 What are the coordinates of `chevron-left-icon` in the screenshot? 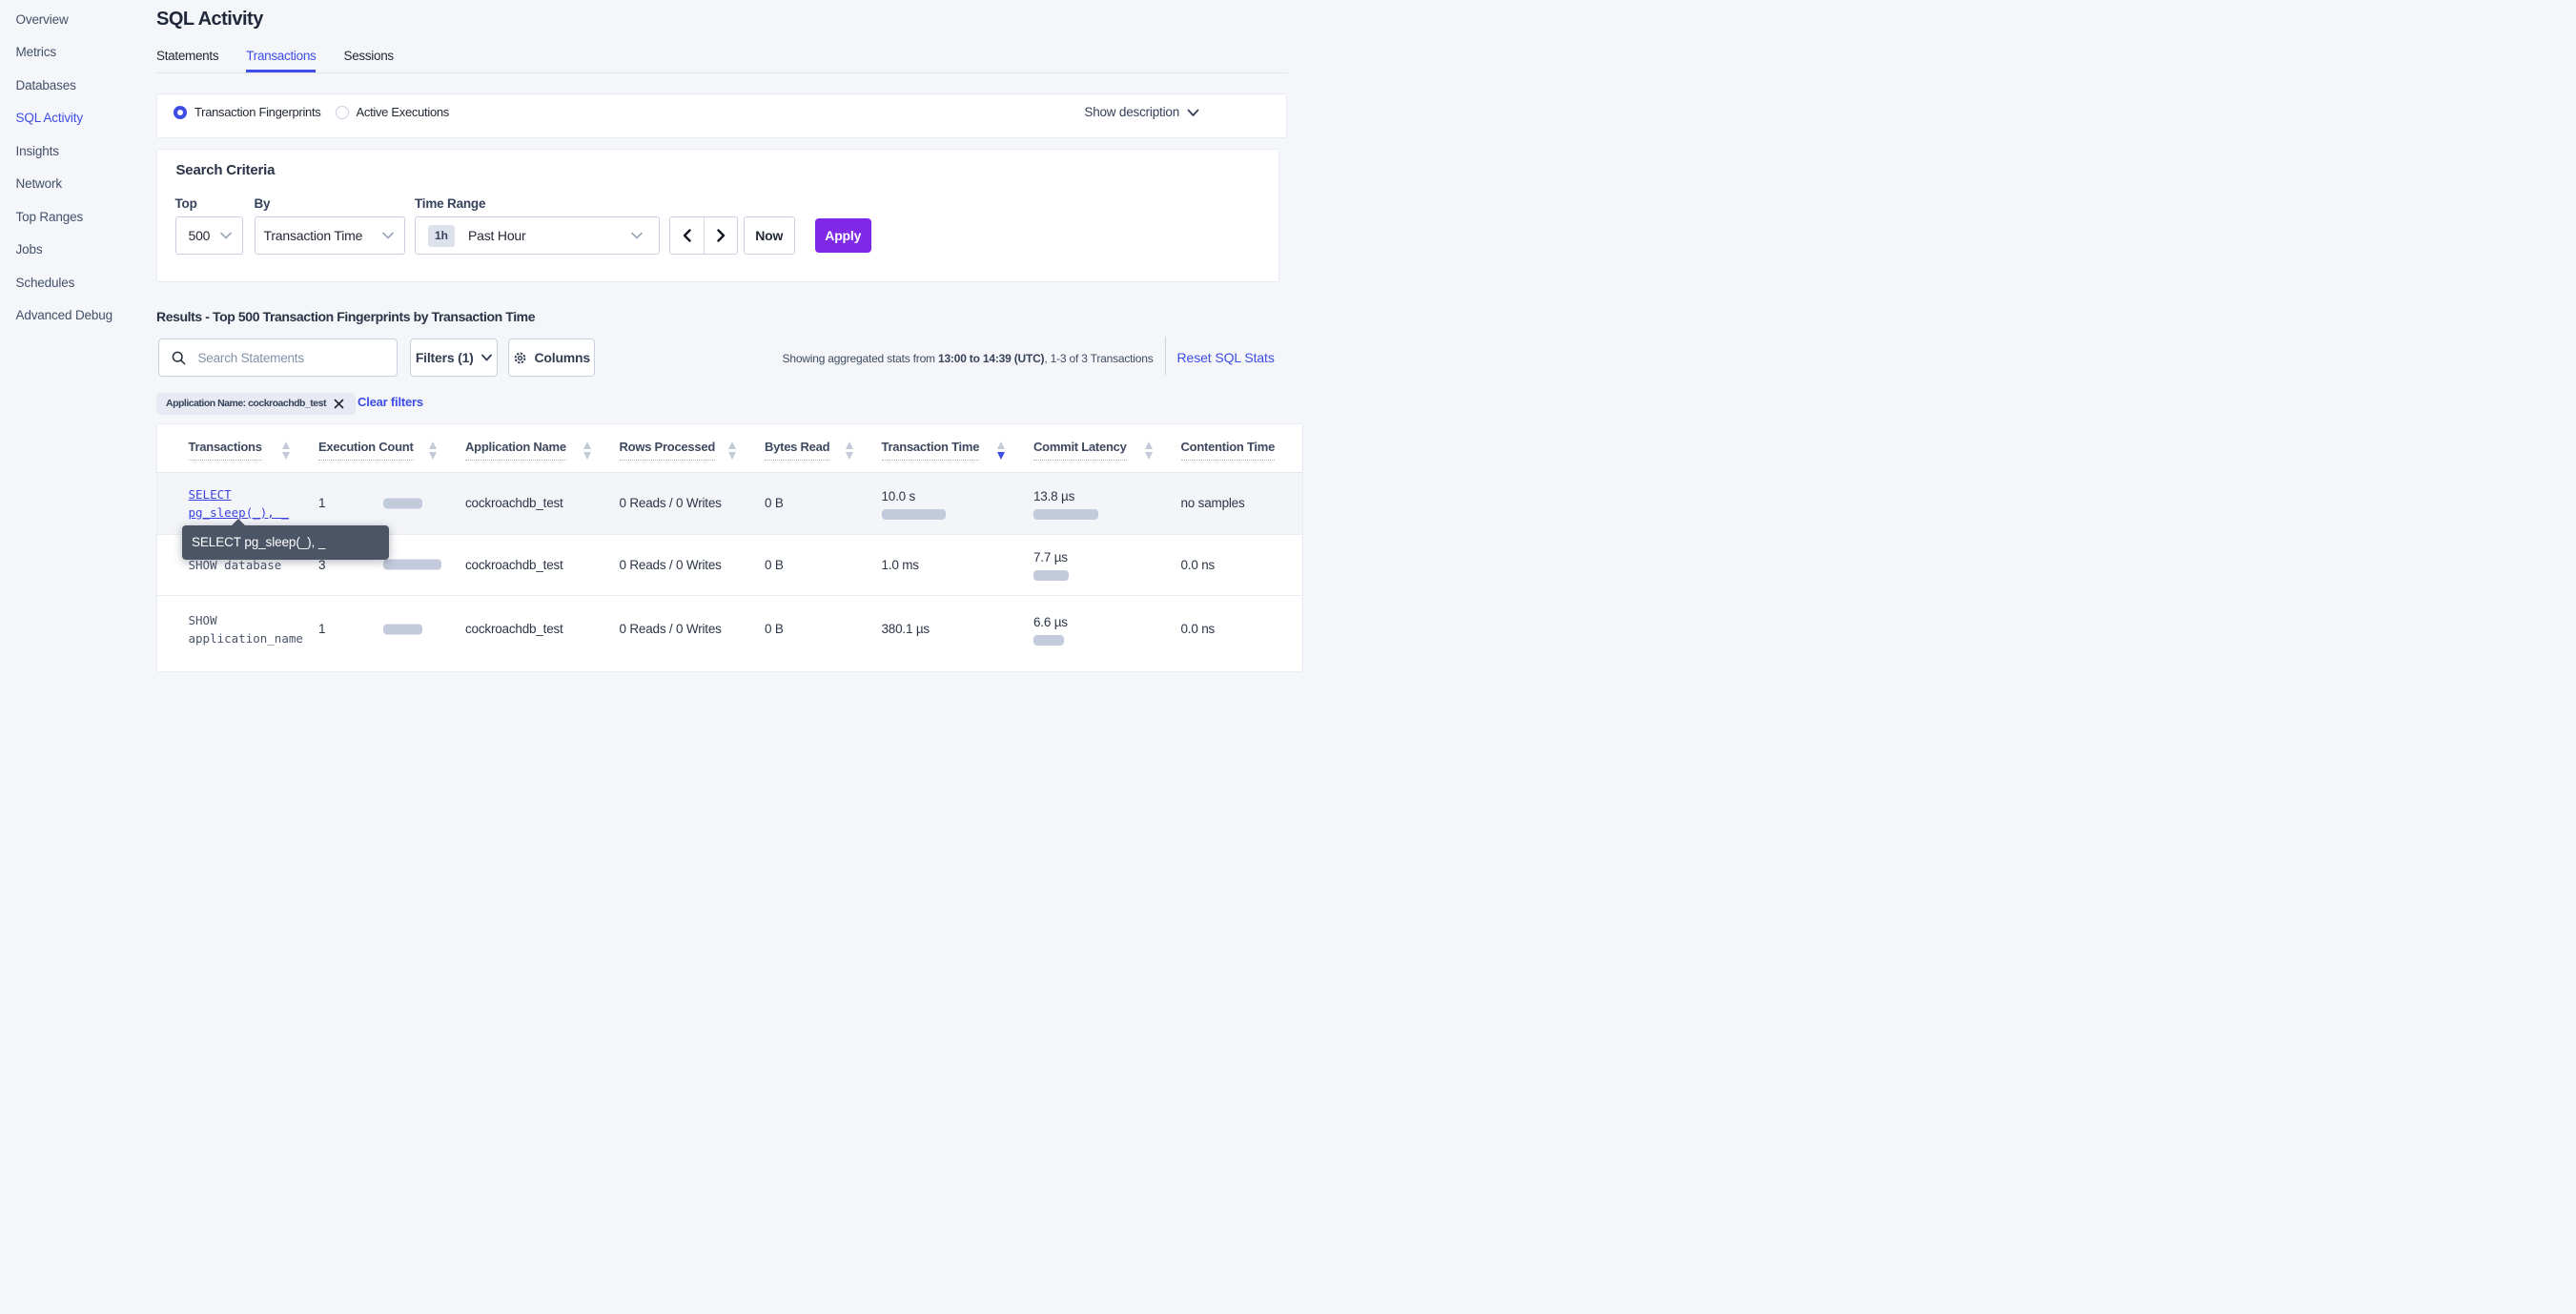 It's located at (687, 235).